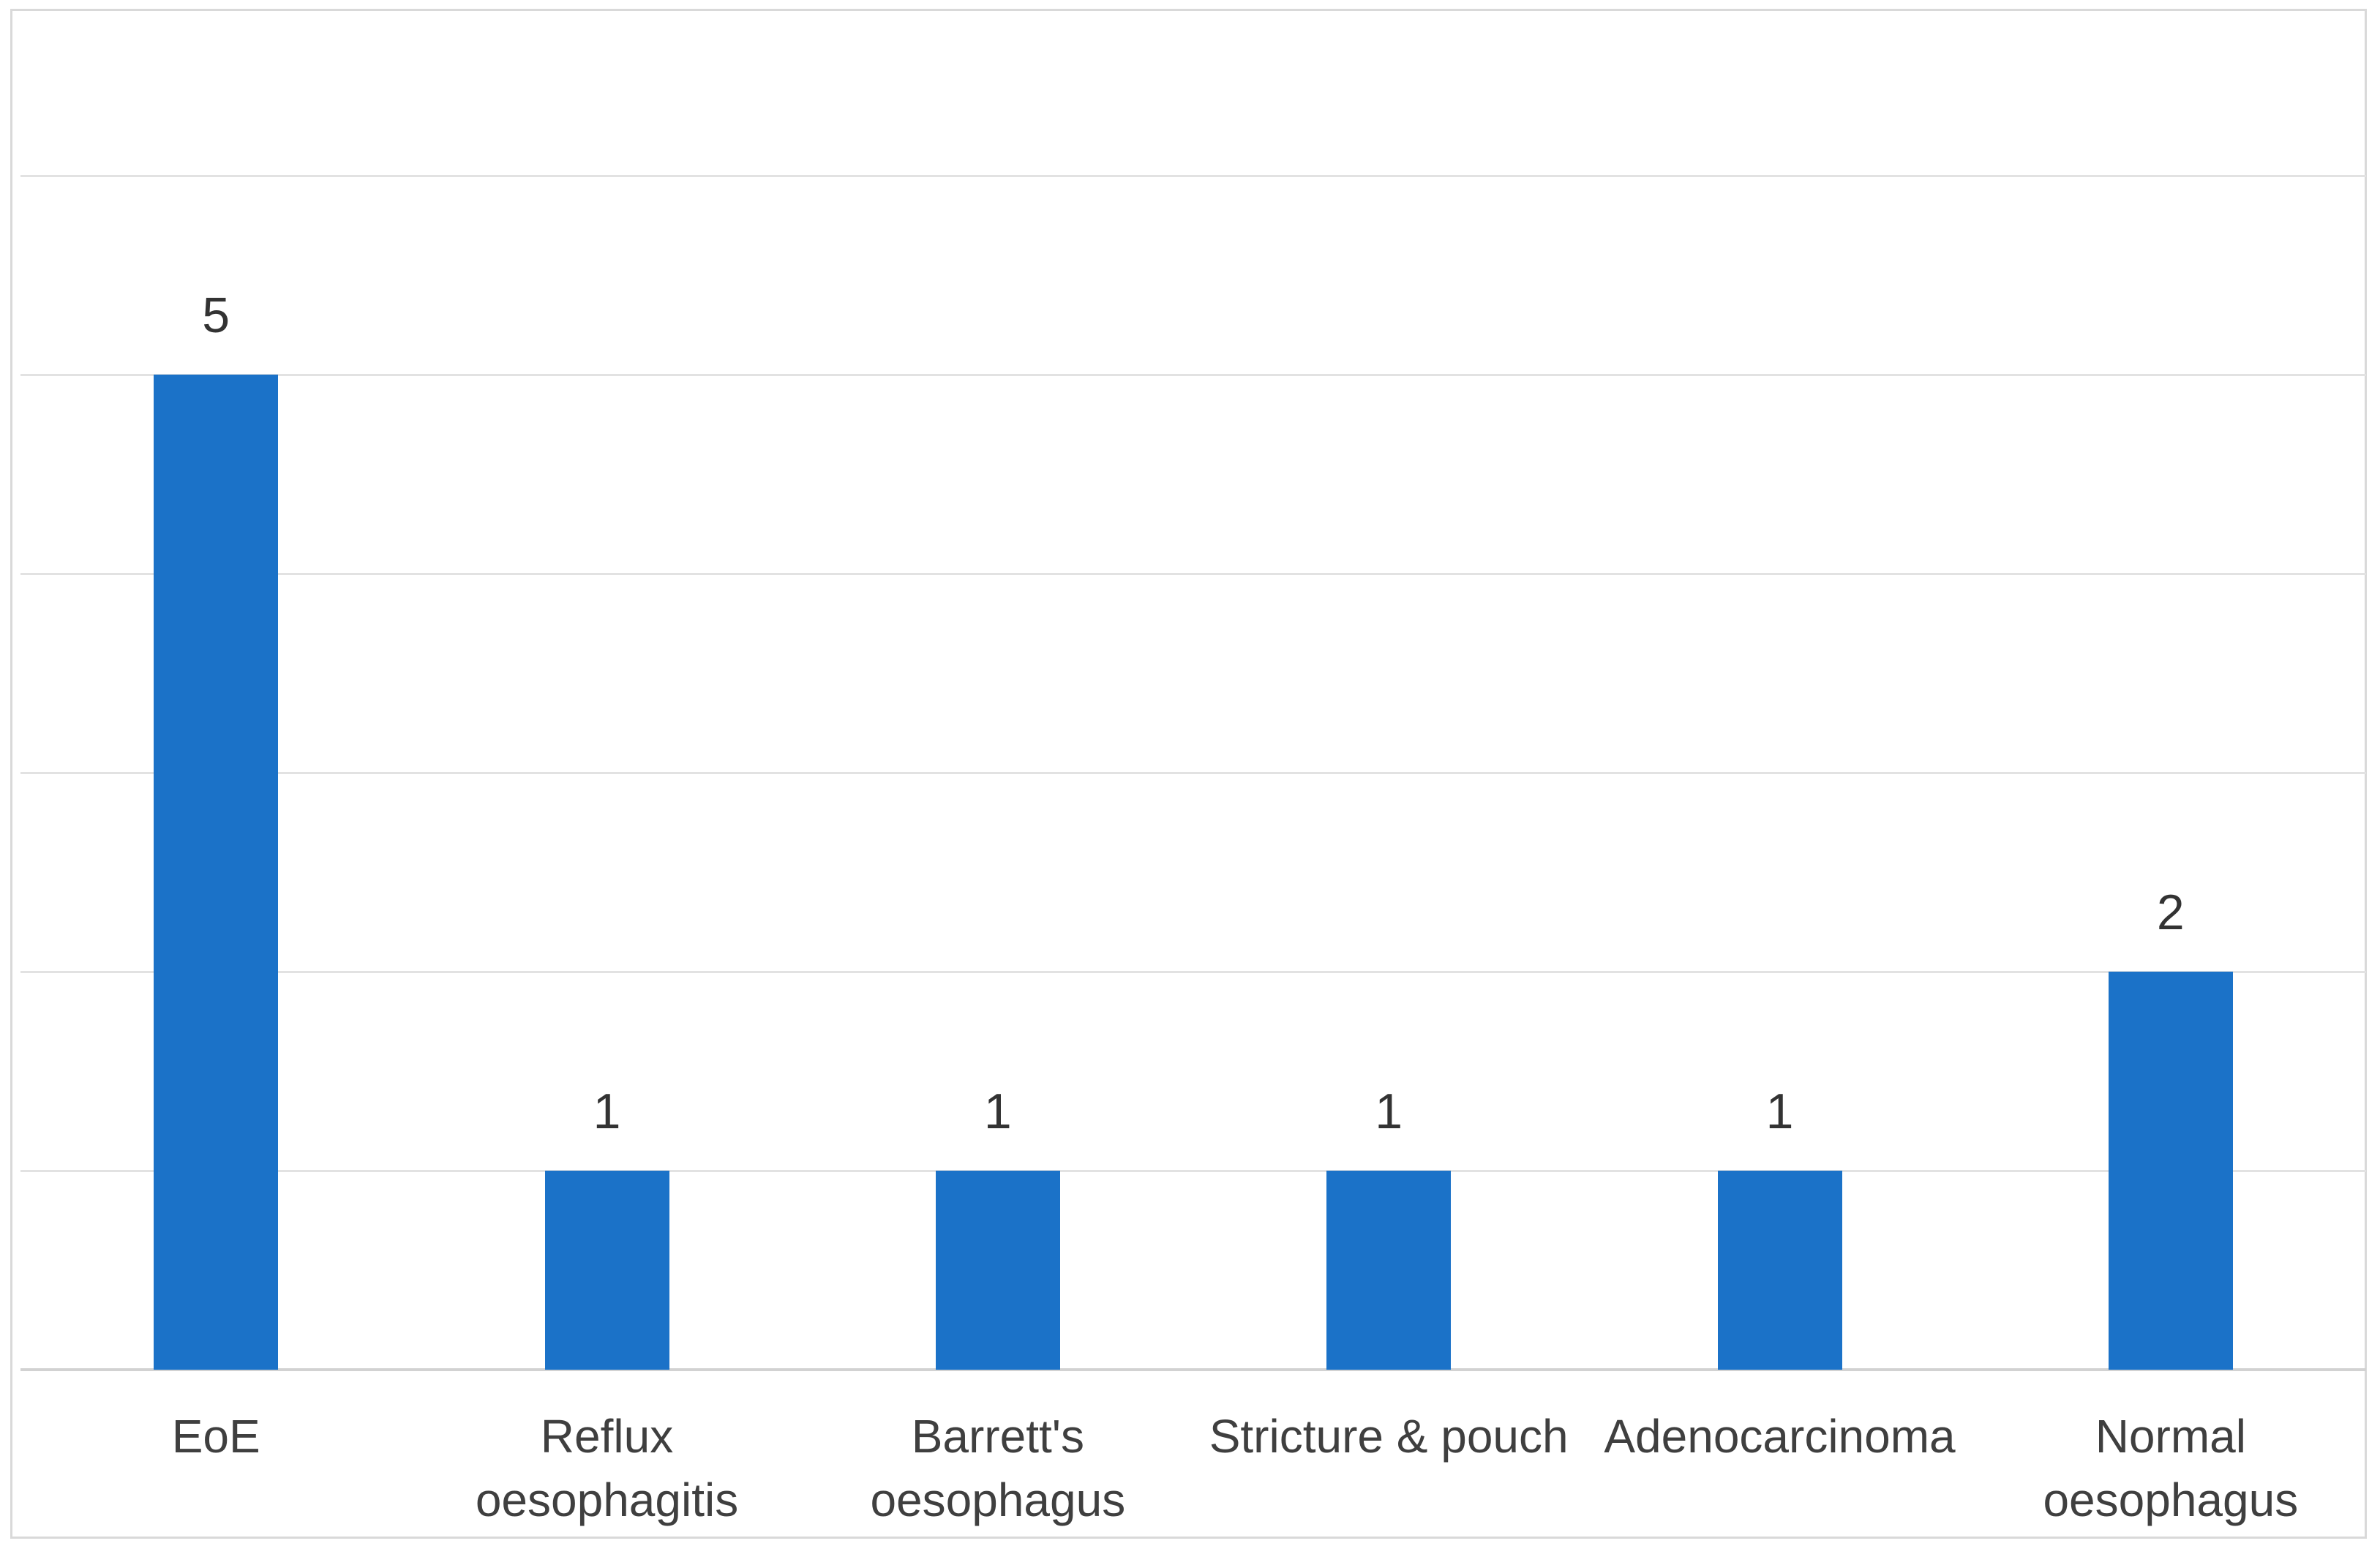  Describe the element at coordinates (1193, 1171) in the screenshot. I see `gridline-y1` at that location.